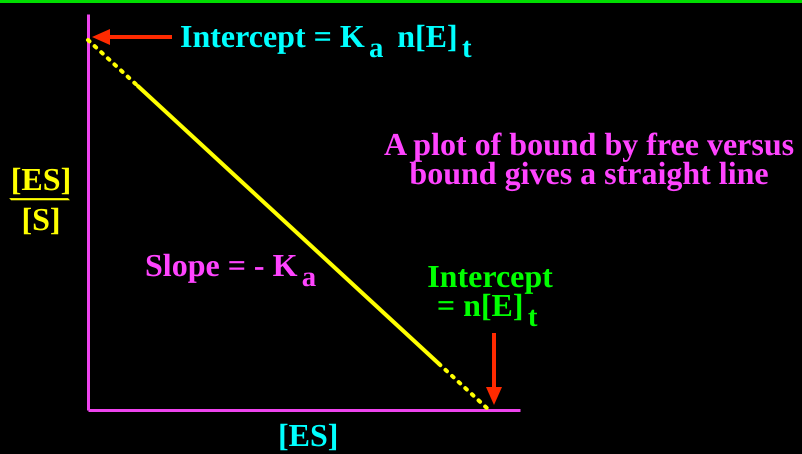 The image size is (802, 454). Describe the element at coordinates (326, 41) in the screenshot. I see `annotation: Intercept = K$_{a}$ n[E]$_{t}$` at that location.